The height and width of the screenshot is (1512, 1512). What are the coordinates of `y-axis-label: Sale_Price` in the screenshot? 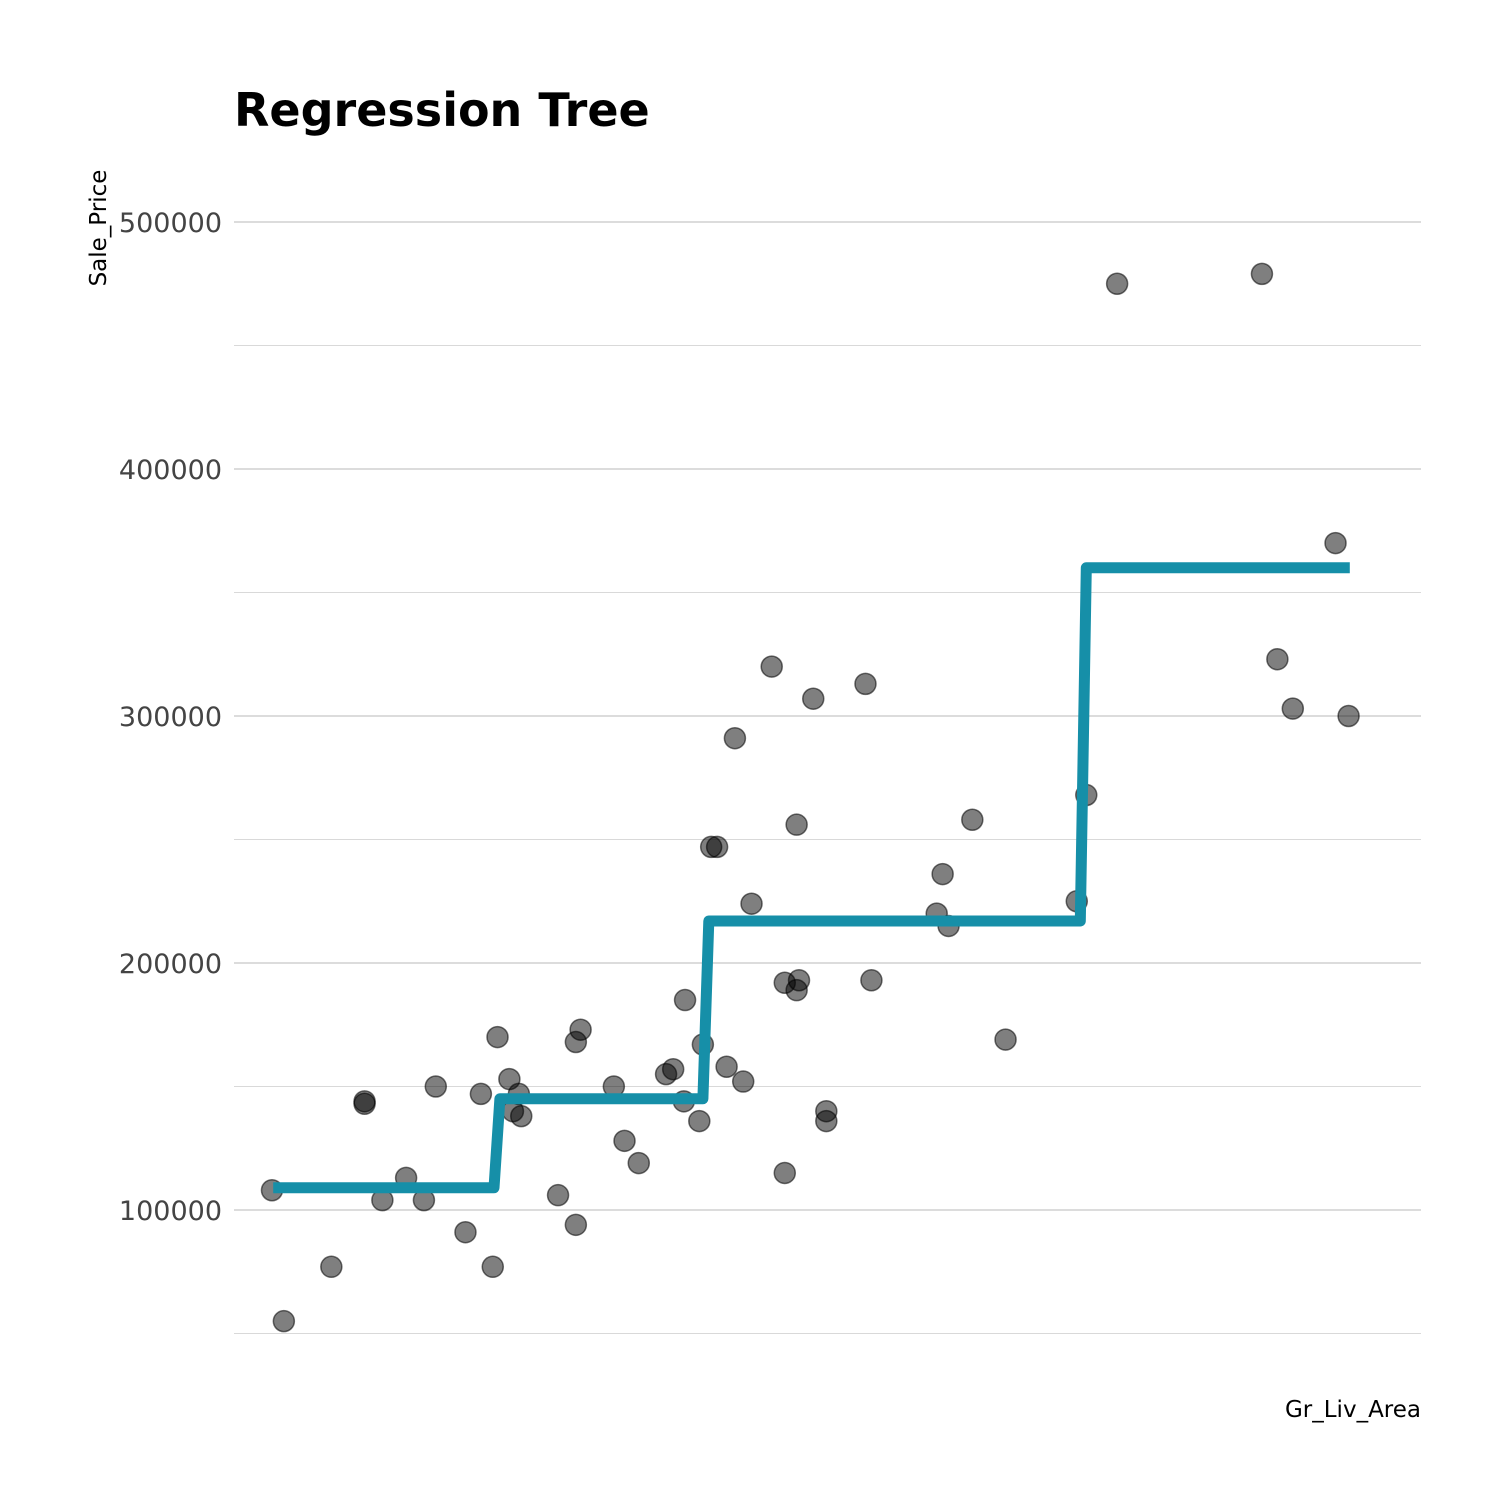 It's located at (99, 228).